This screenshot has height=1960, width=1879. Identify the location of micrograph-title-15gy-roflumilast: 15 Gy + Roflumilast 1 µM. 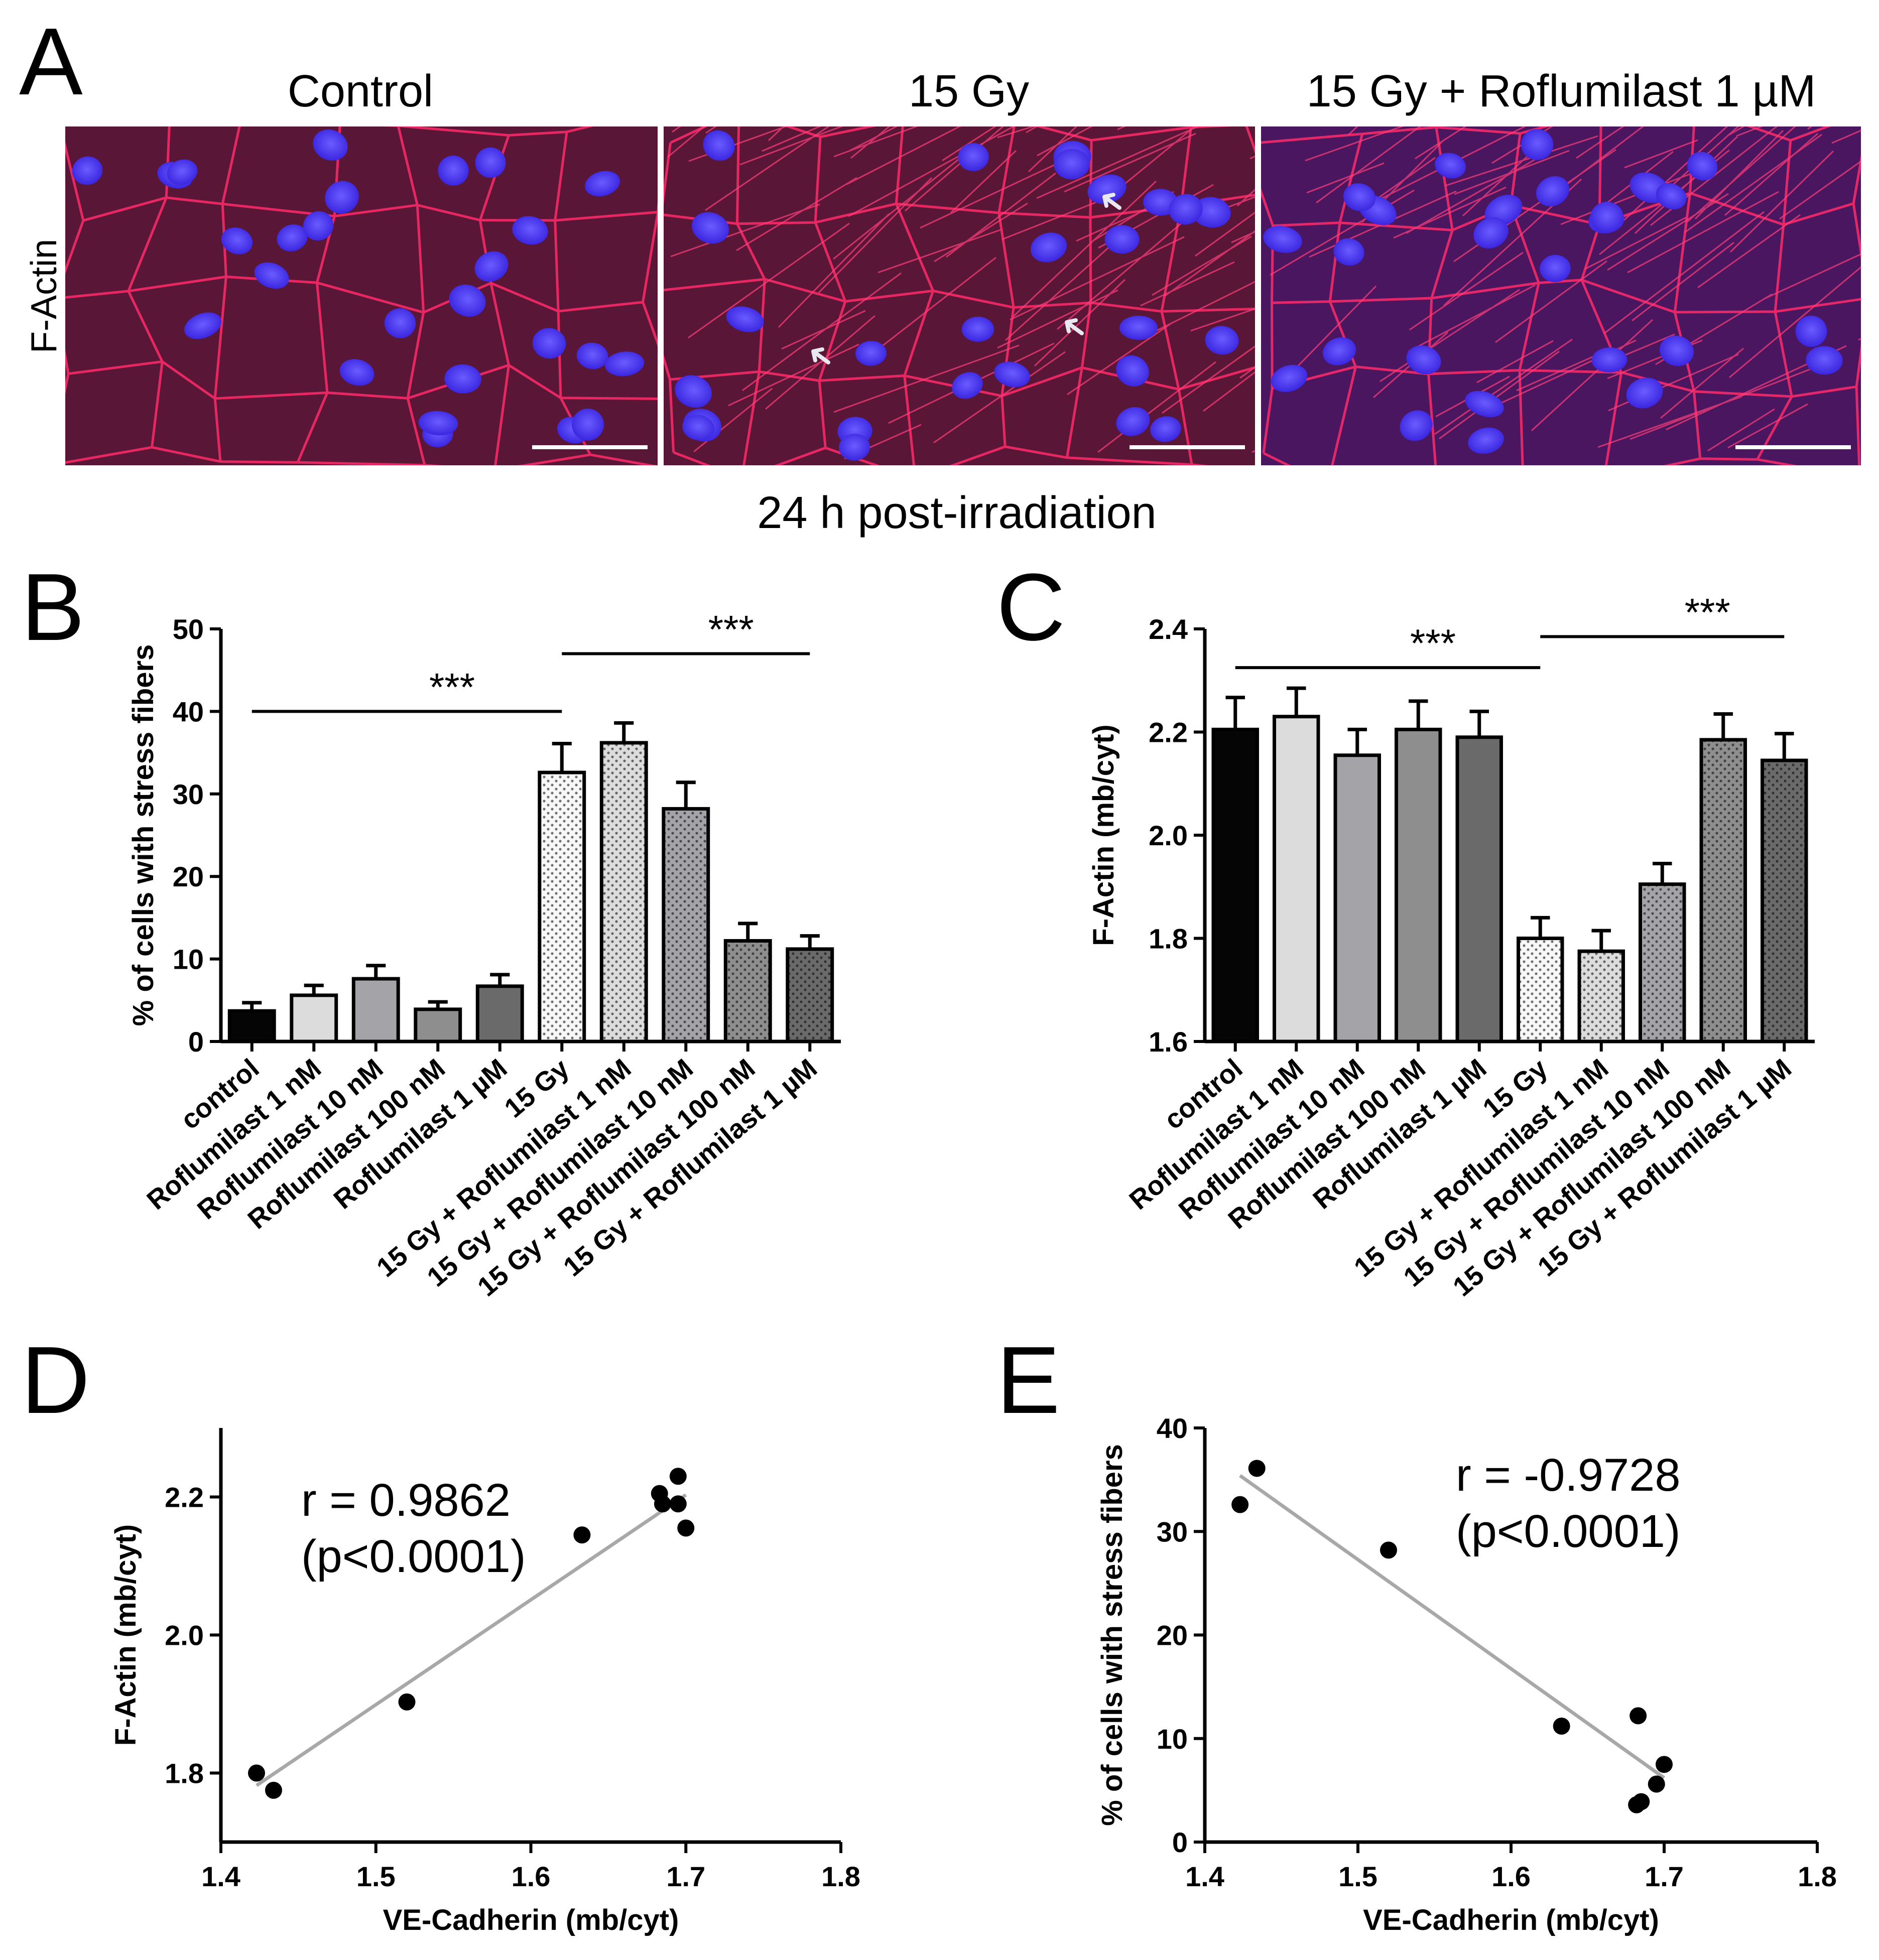
(1561, 91).